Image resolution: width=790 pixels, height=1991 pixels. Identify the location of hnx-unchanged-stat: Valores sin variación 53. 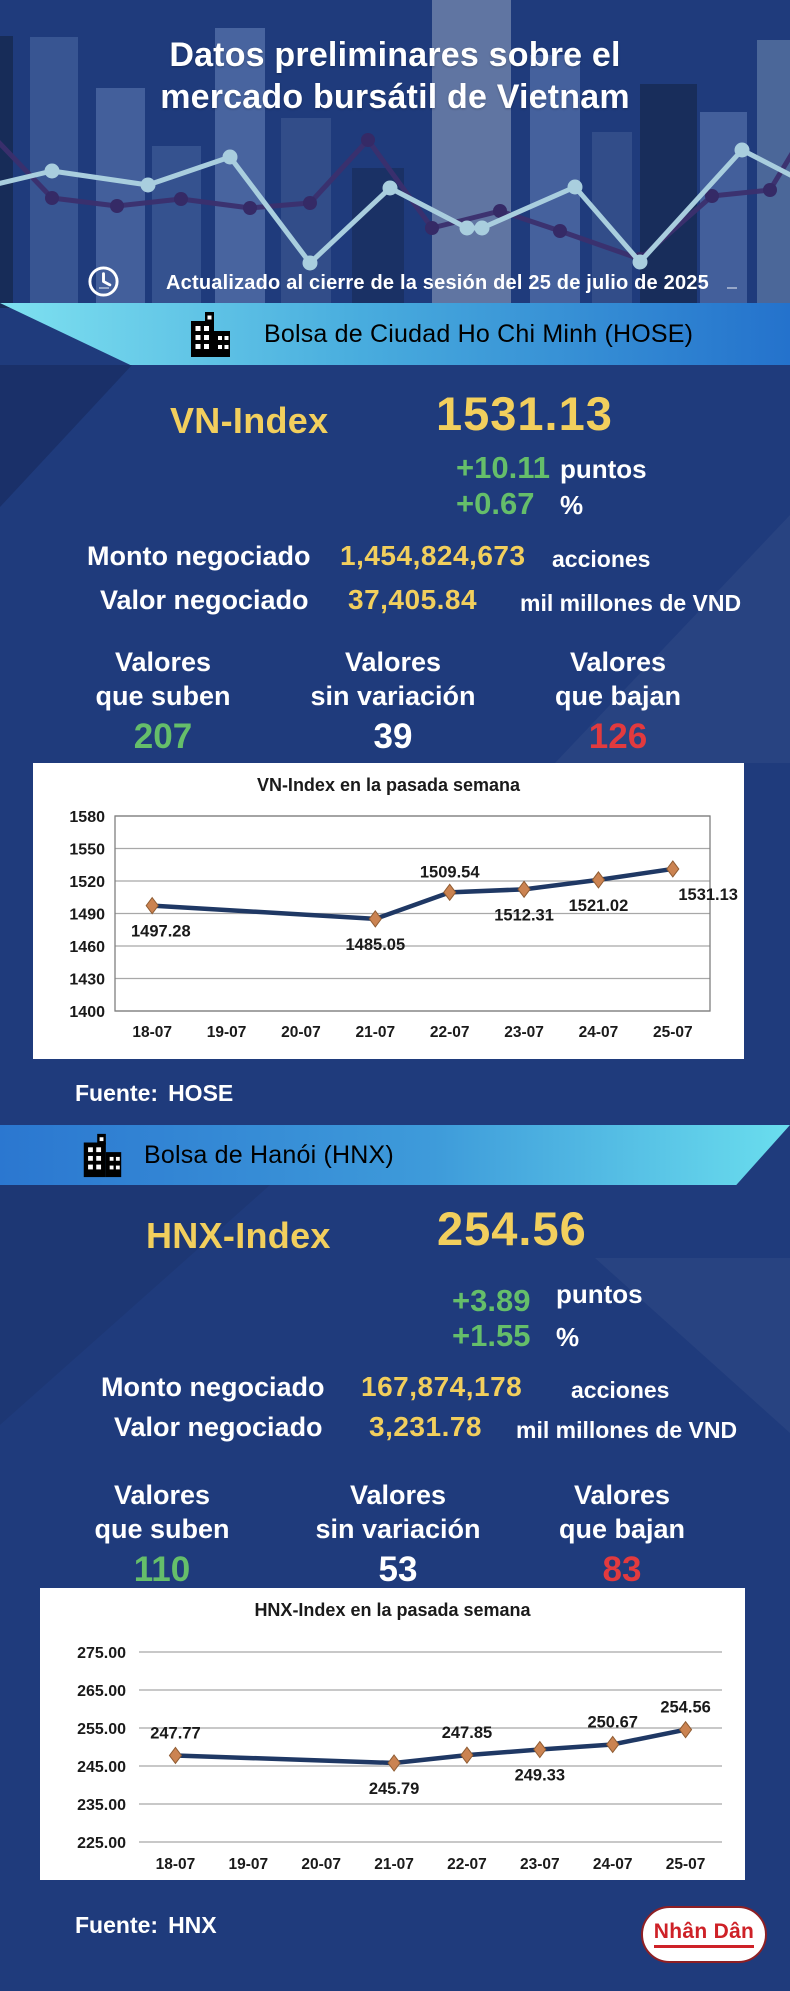
(398, 1534).